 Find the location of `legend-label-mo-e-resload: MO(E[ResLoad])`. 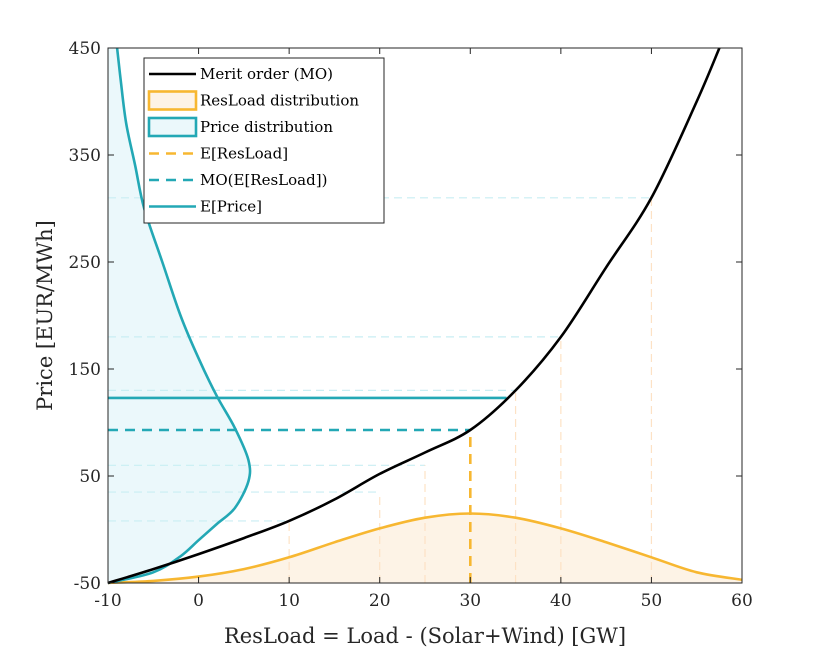

legend-label-mo-e-resload: MO(E[ResLoad]) is located at coordinates (263, 180).